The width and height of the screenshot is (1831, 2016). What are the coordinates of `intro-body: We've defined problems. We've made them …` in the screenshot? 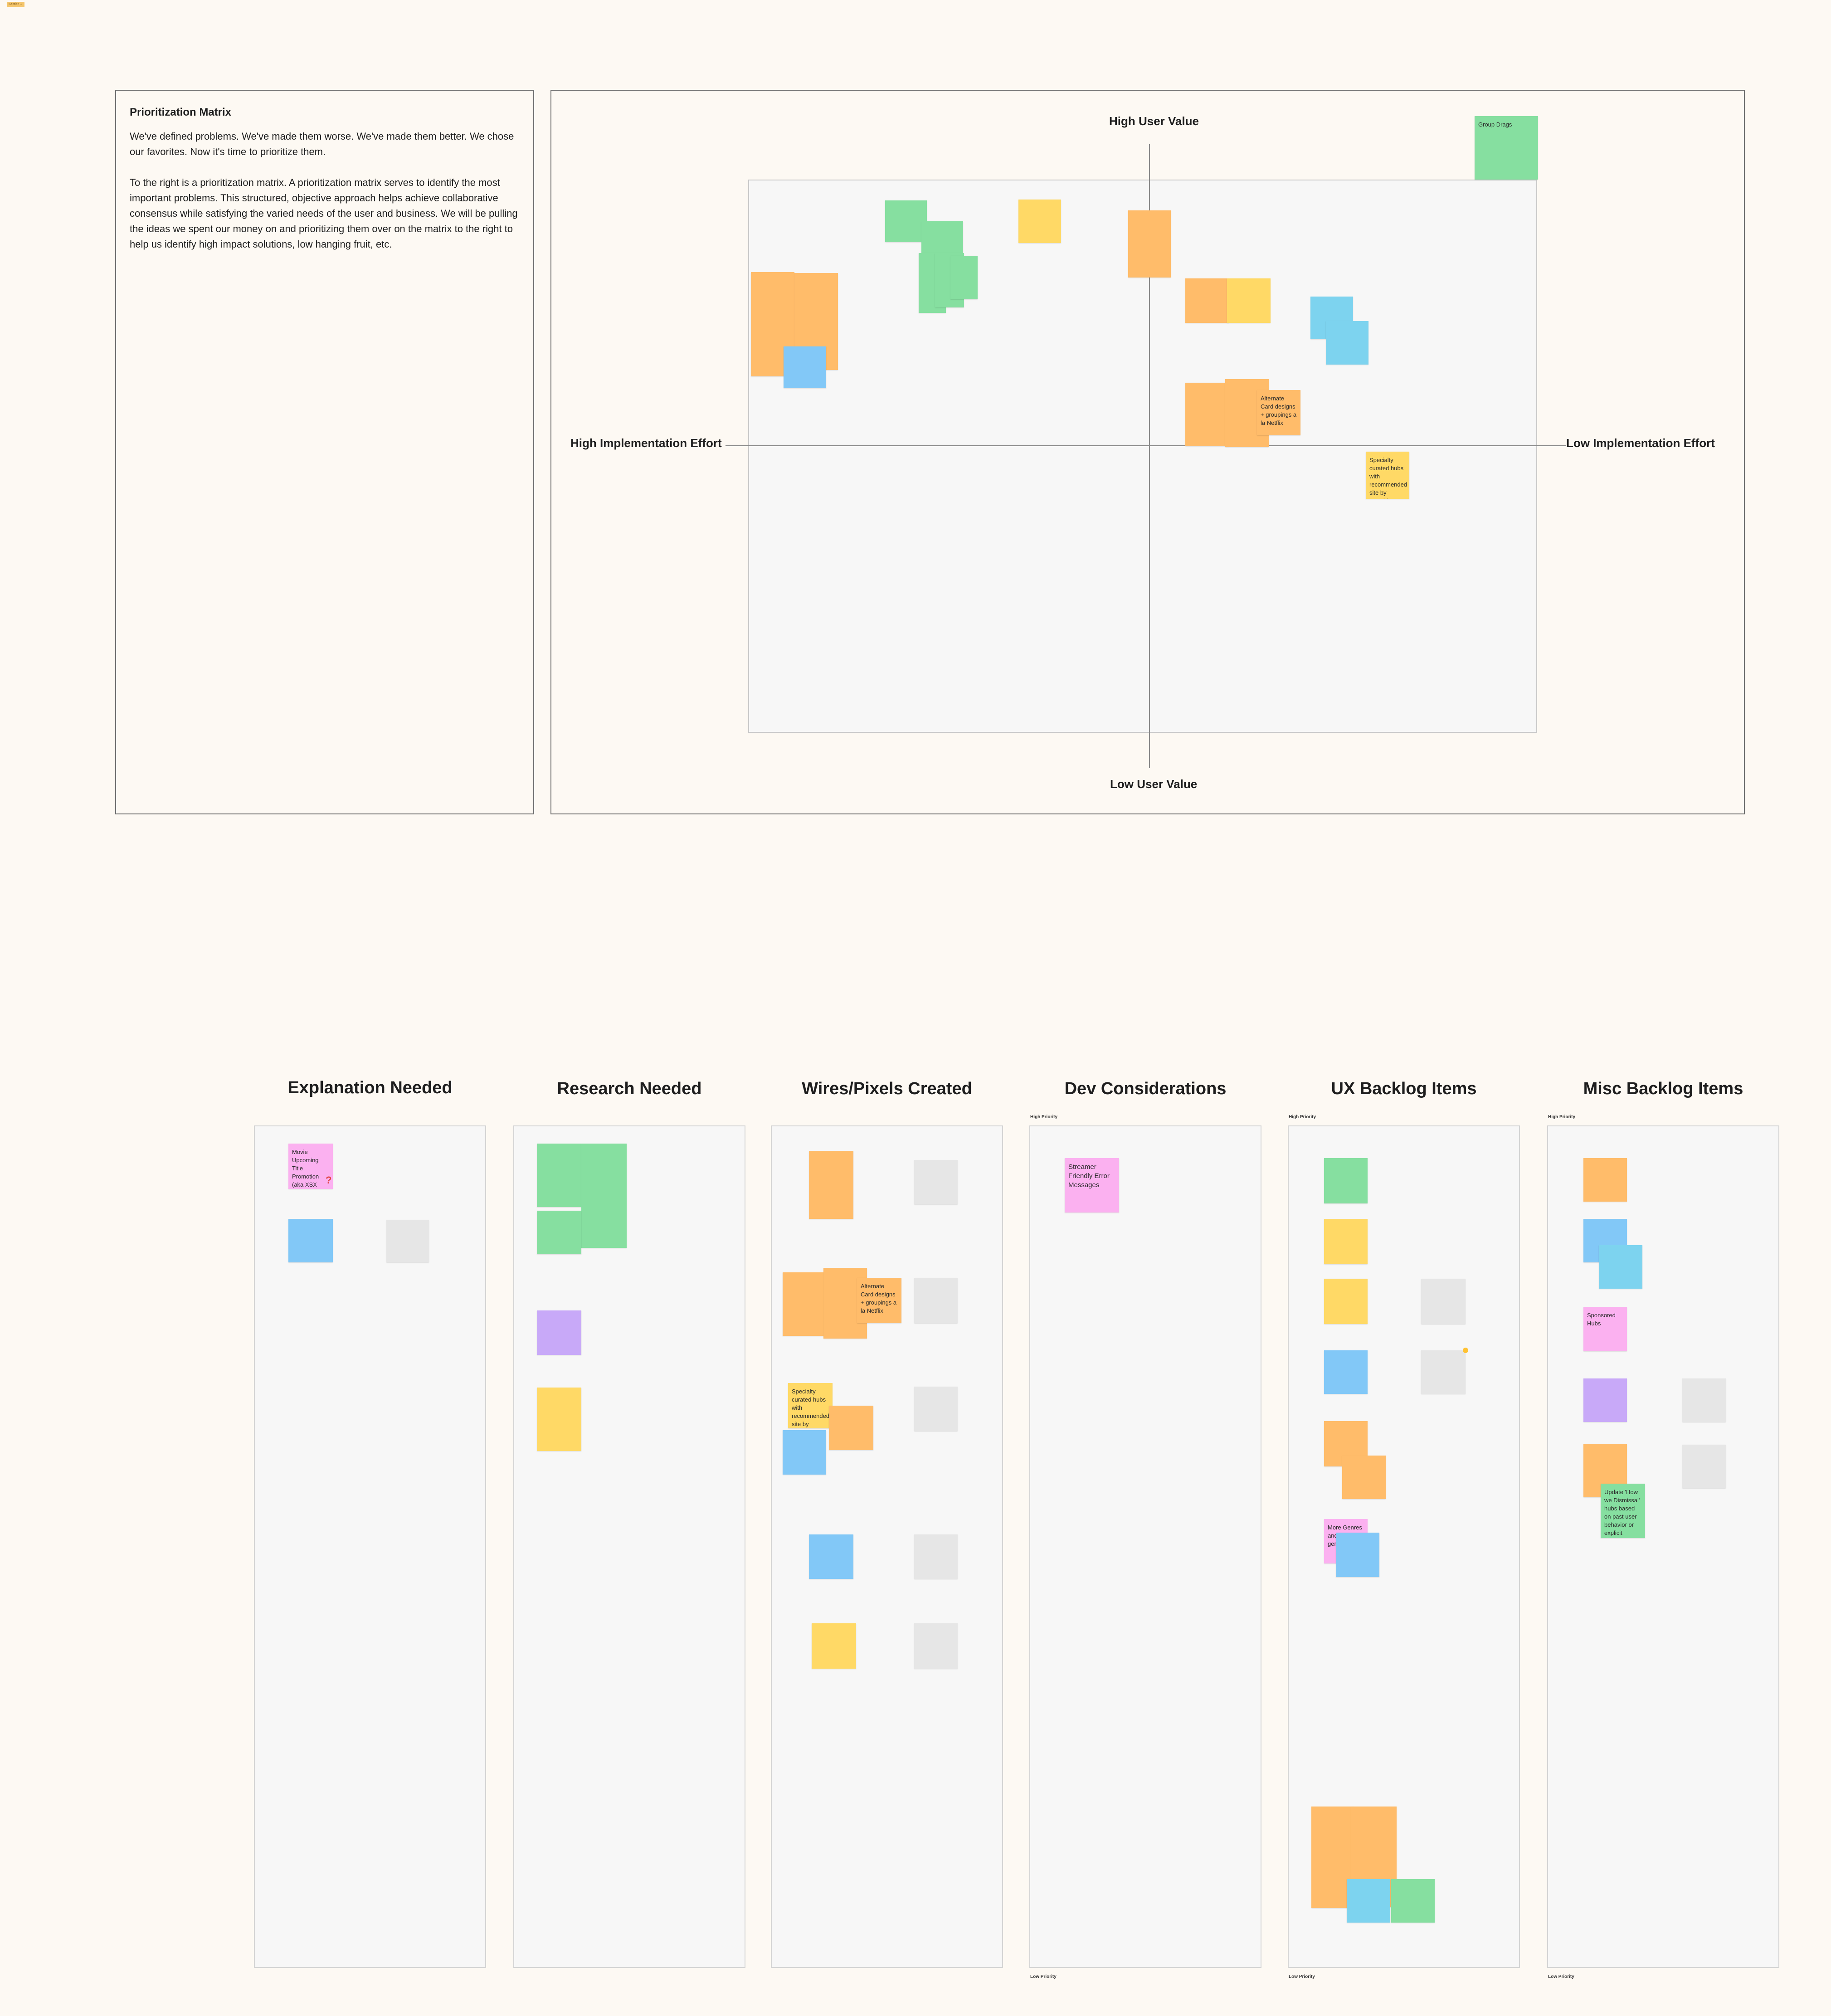 It's located at (325, 198).